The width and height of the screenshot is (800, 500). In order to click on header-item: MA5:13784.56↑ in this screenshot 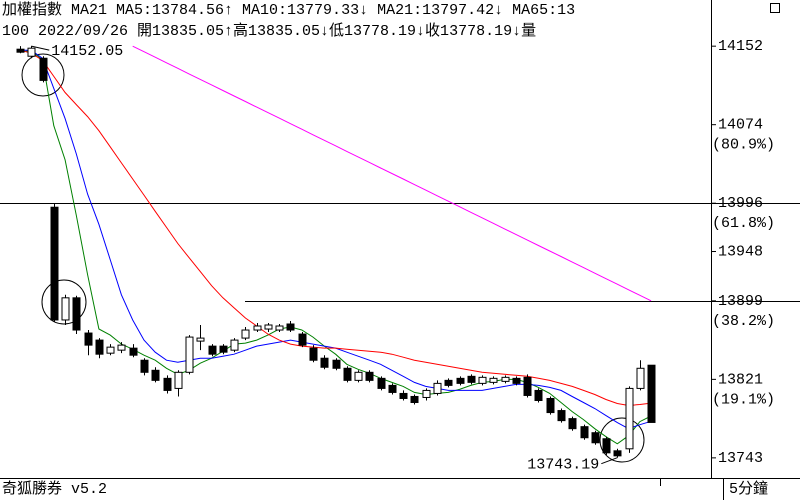, I will do `click(174, 10)`.